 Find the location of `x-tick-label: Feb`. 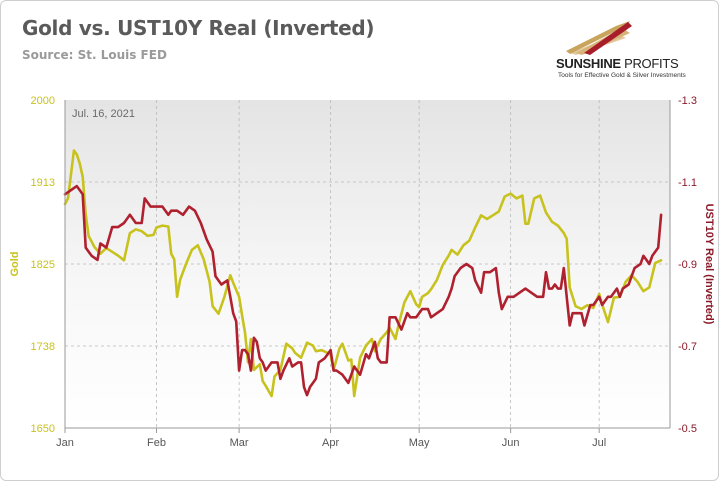

x-tick-label: Feb is located at coordinates (156, 443).